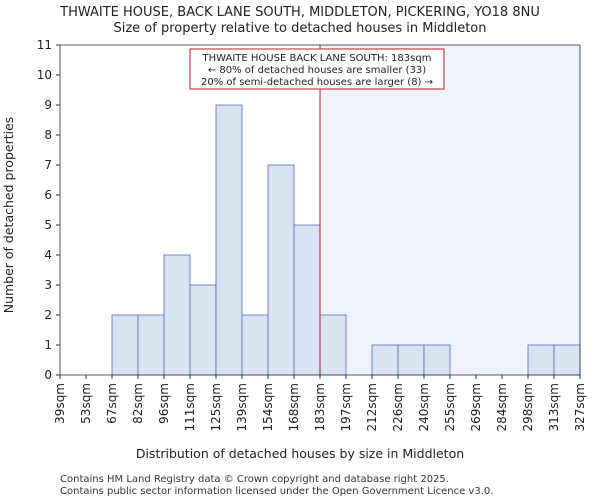 The image size is (600, 500). I want to click on x-tick-label: 168sqm, so click(294, 407).